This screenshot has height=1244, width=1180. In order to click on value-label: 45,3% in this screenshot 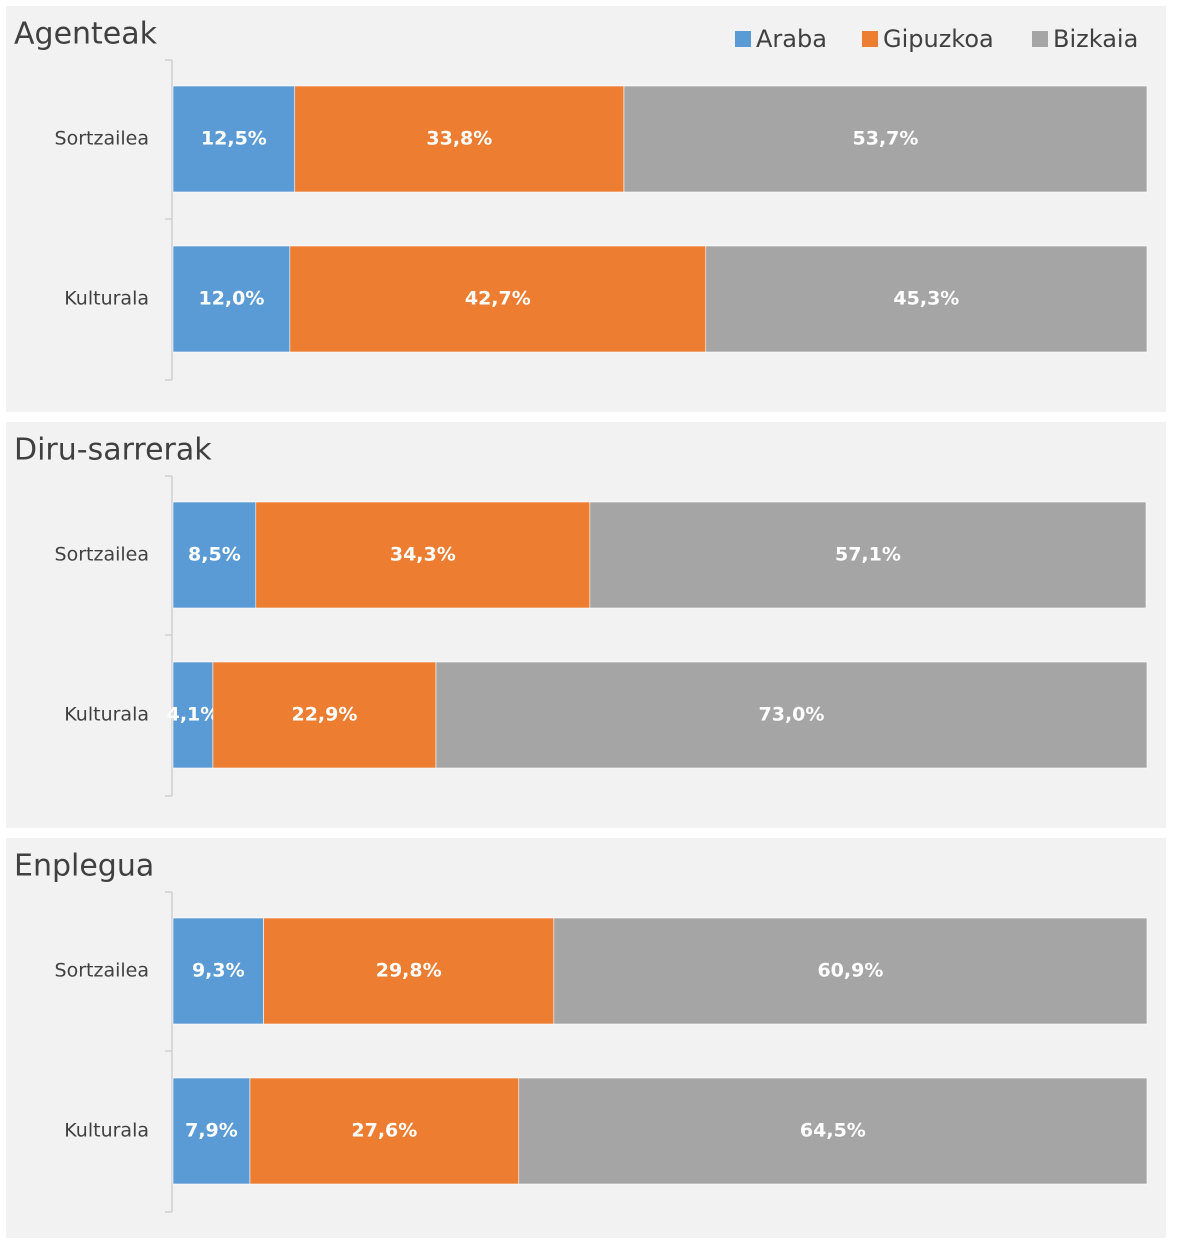, I will do `click(926, 299)`.